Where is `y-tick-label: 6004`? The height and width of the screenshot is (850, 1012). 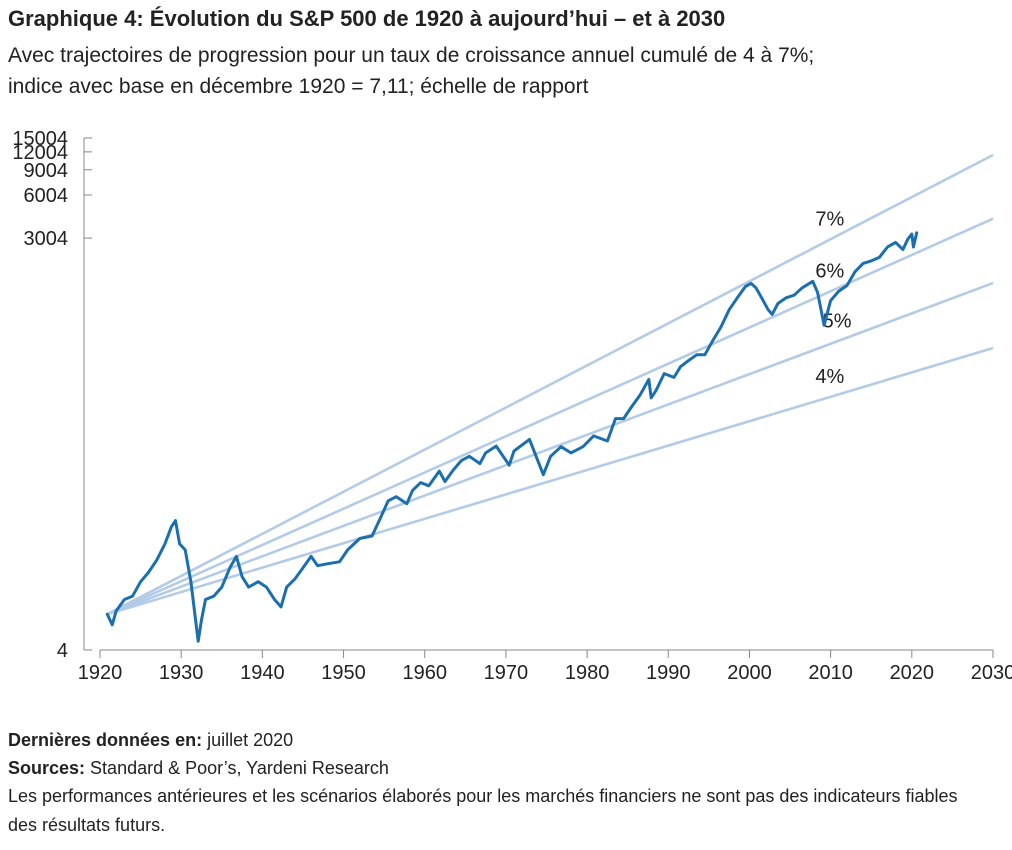 y-tick-label: 6004 is located at coordinates (46, 196).